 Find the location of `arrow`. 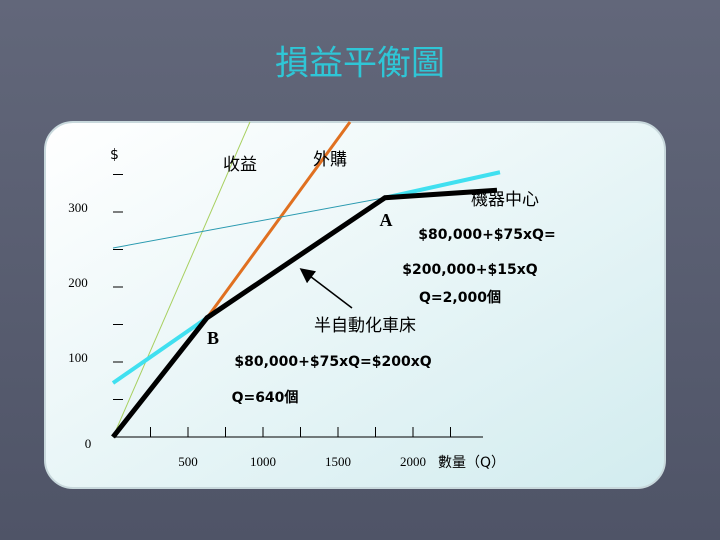

arrow is located at coordinates (326, 288).